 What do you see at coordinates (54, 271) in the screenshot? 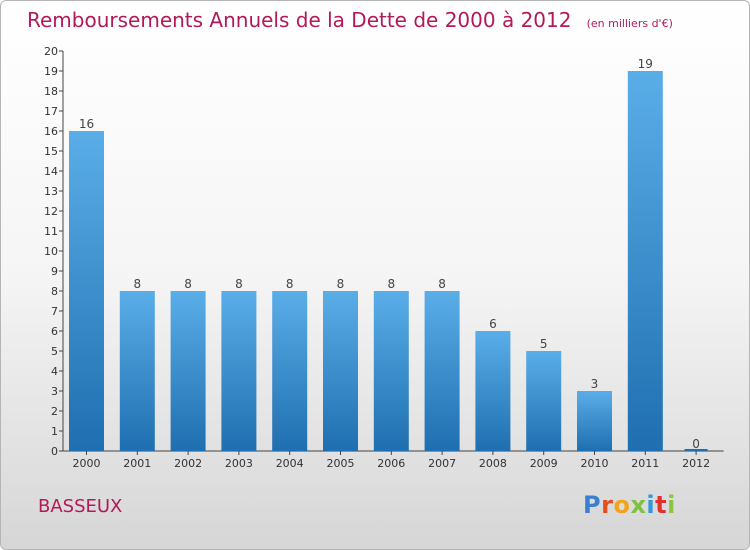
I see `y-tick-label: 9` at bounding box center [54, 271].